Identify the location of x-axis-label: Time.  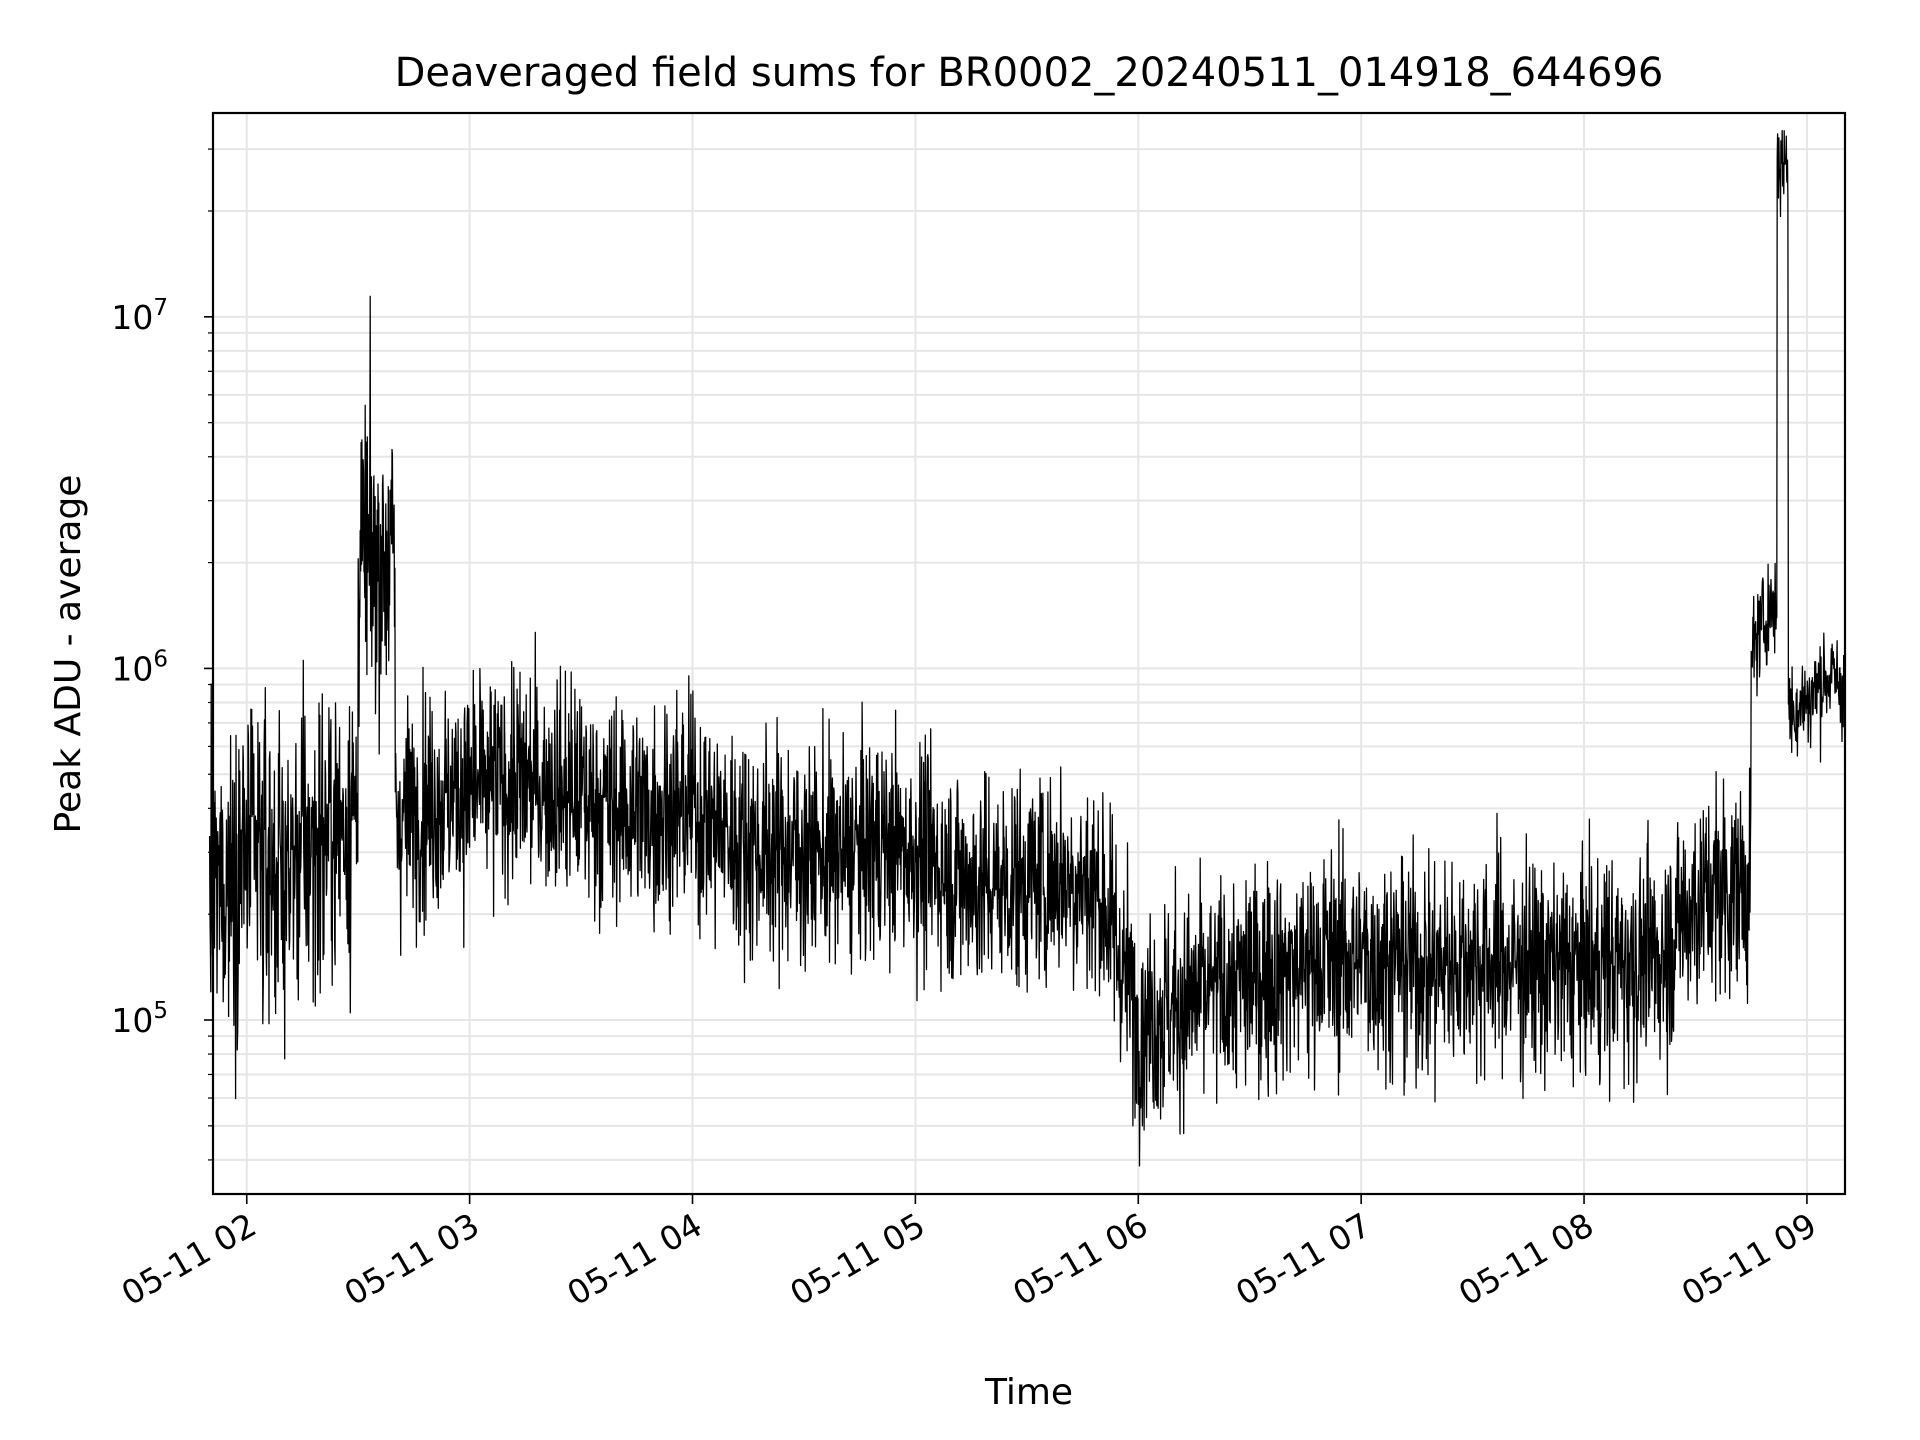
(1028, 1392).